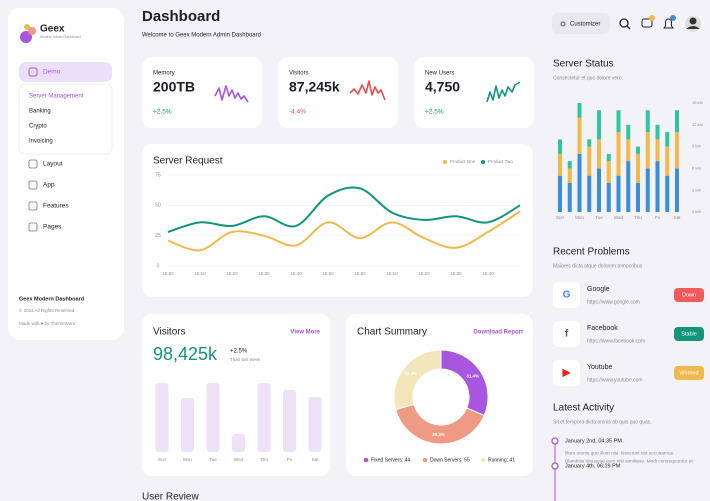  What do you see at coordinates (52, 29) in the screenshot?
I see `brand: Geex` at bounding box center [52, 29].